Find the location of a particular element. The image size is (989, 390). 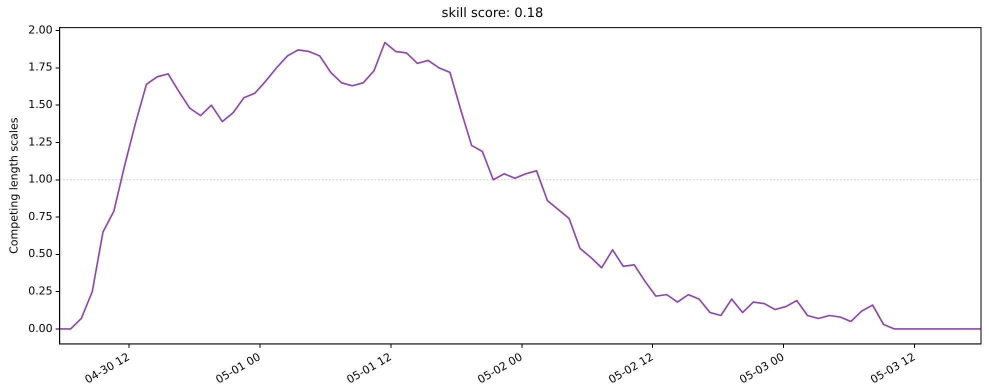

y-tick-label: 1.00 is located at coordinates (40, 179).